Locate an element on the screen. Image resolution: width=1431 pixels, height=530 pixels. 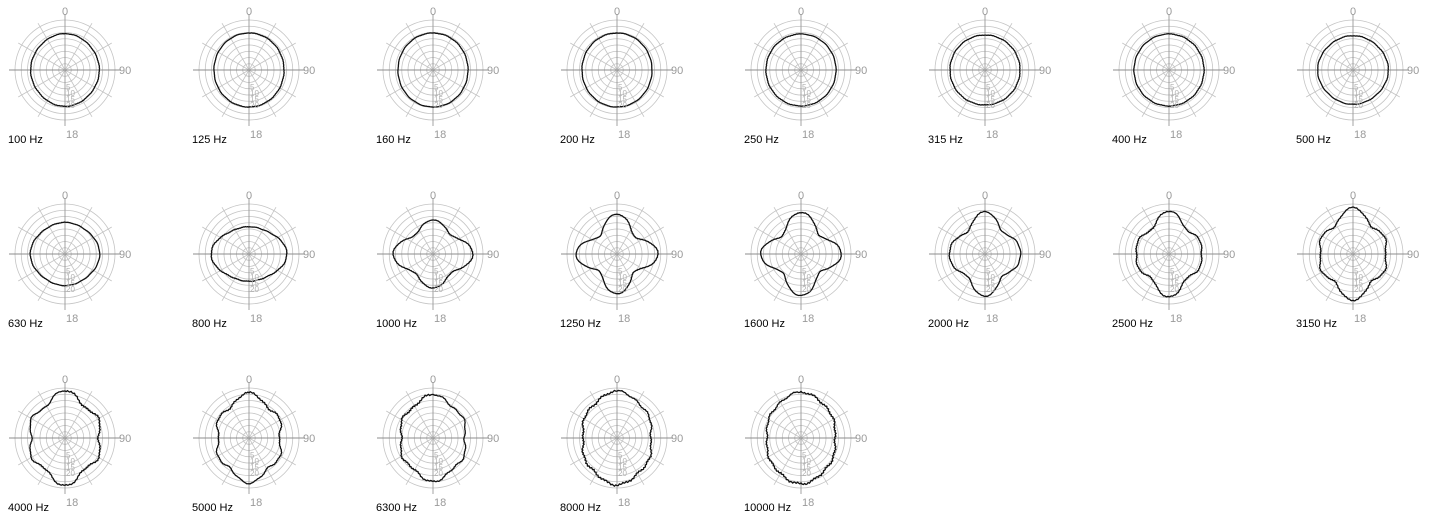
polar-plot: 5 10 15 20 0 90 18 800 Hz is located at coordinates (279, 268).